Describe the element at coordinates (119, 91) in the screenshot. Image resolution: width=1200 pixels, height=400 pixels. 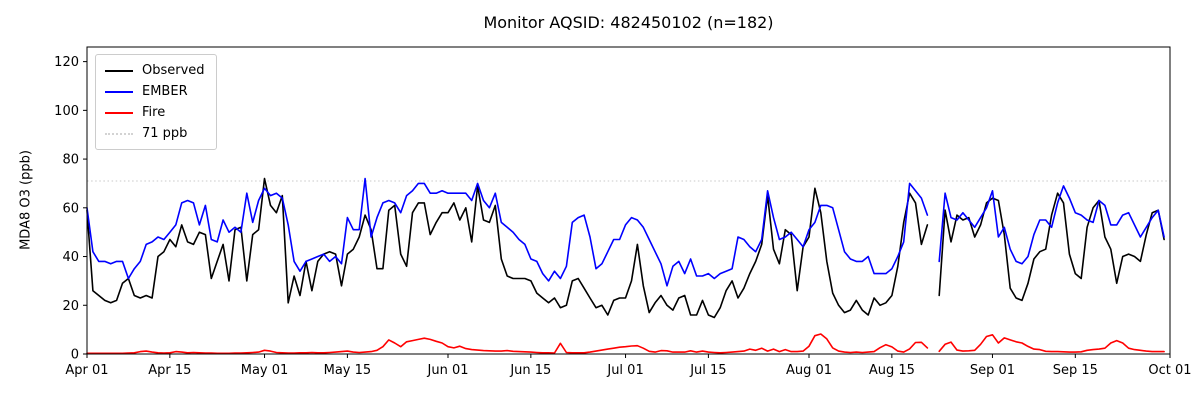
I see `ember-line-swatch` at that location.